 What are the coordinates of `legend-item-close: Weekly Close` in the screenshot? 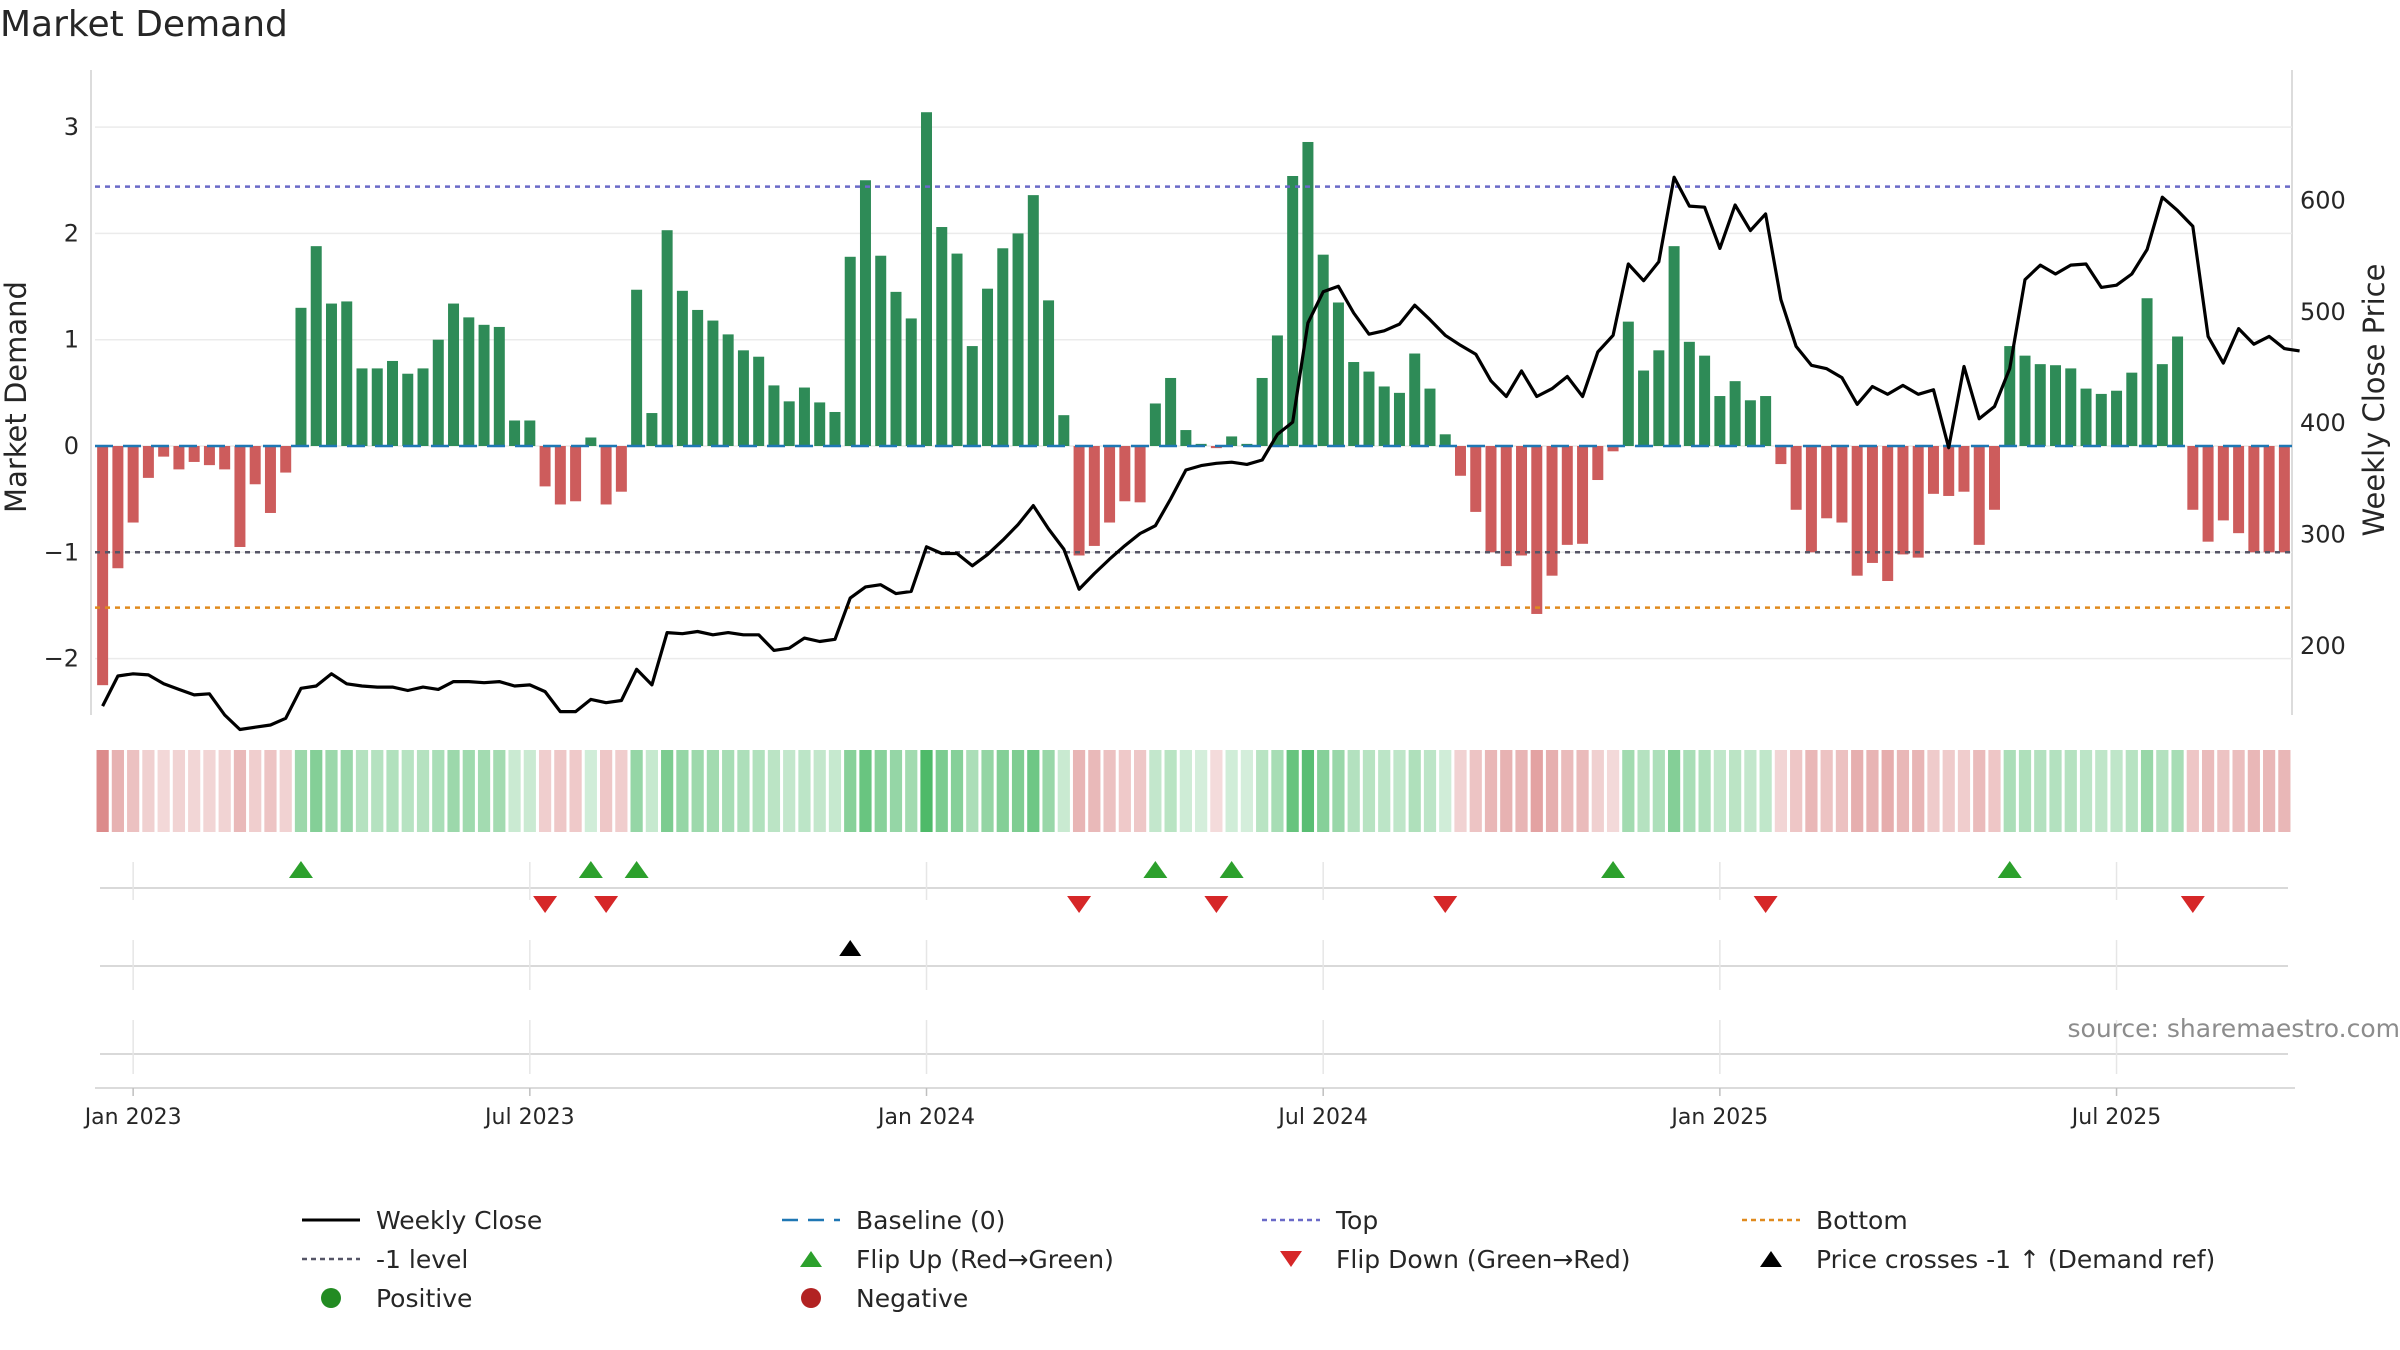 It's located at (421, 1220).